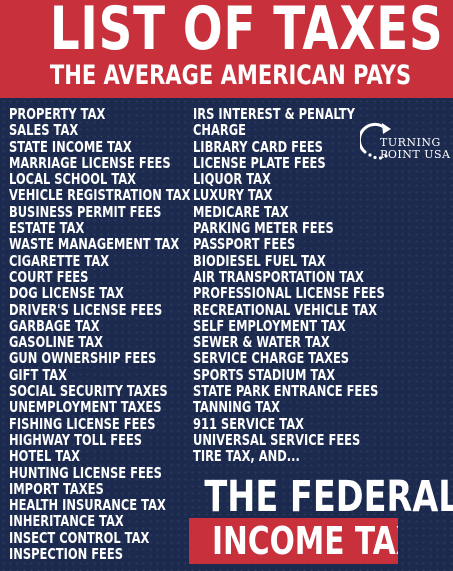 The width and height of the screenshot is (453, 571). I want to click on tax-list-item: INHERITANCE TAX, so click(66, 521).